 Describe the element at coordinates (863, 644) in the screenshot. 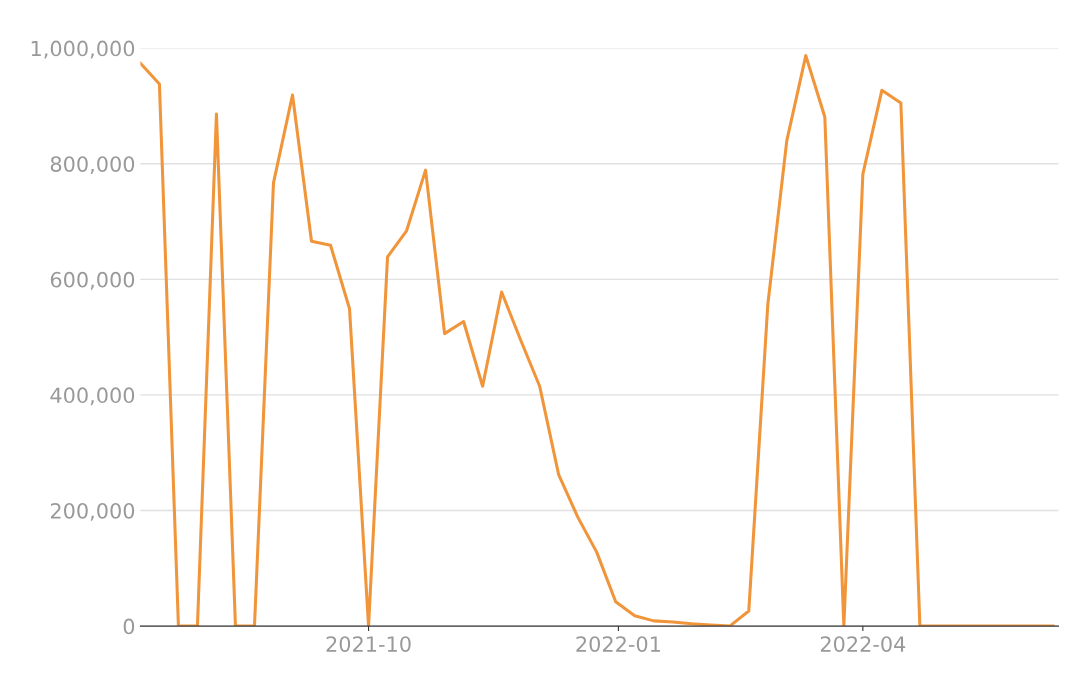

I see `x-tick-label: 2022-04` at that location.